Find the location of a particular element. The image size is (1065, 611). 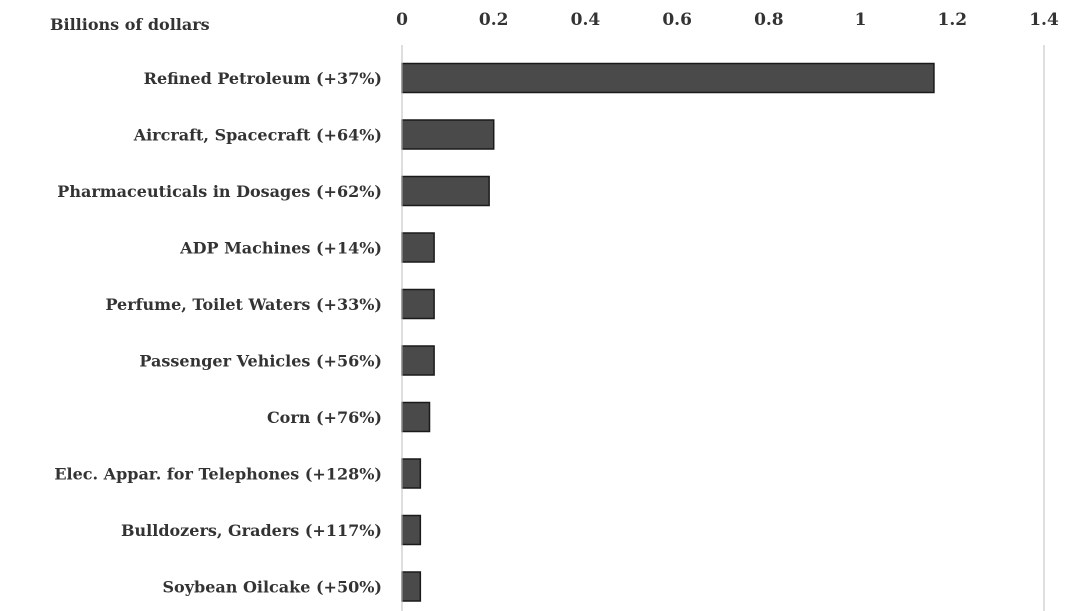

category-label: ADP Machines (+14%) is located at coordinates (280, 248).